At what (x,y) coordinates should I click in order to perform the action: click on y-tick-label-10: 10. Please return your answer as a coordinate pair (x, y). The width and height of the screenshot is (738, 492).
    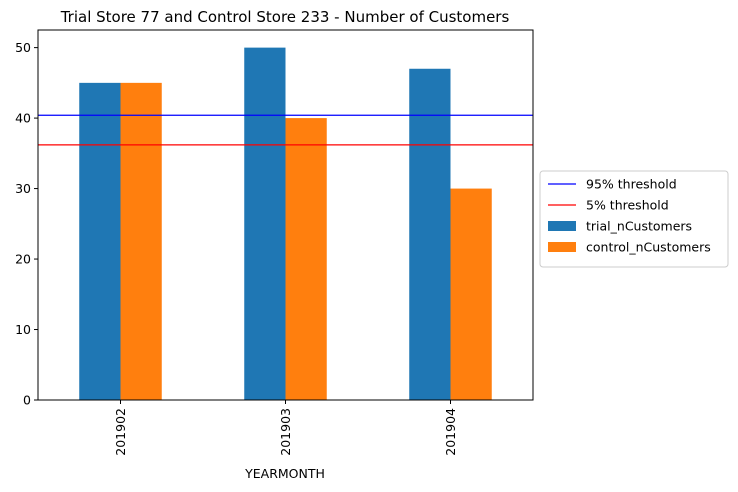
    Looking at the image, I should click on (23, 329).